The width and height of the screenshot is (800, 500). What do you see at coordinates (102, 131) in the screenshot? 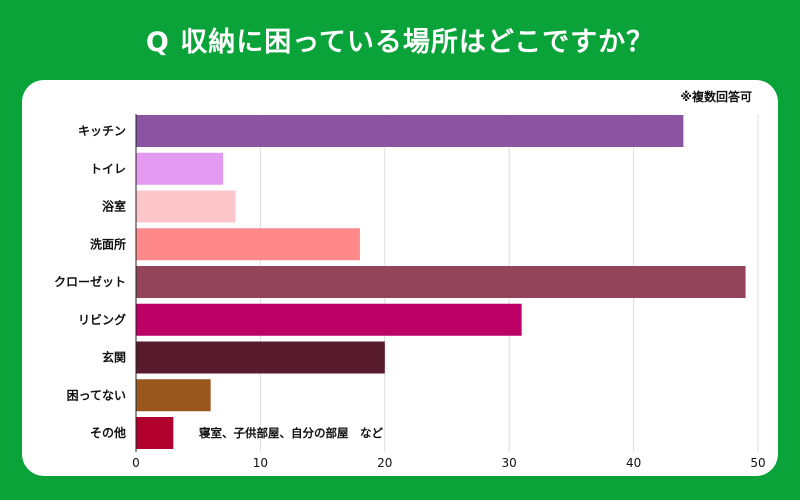
I see `category-label: キッチン` at bounding box center [102, 131].